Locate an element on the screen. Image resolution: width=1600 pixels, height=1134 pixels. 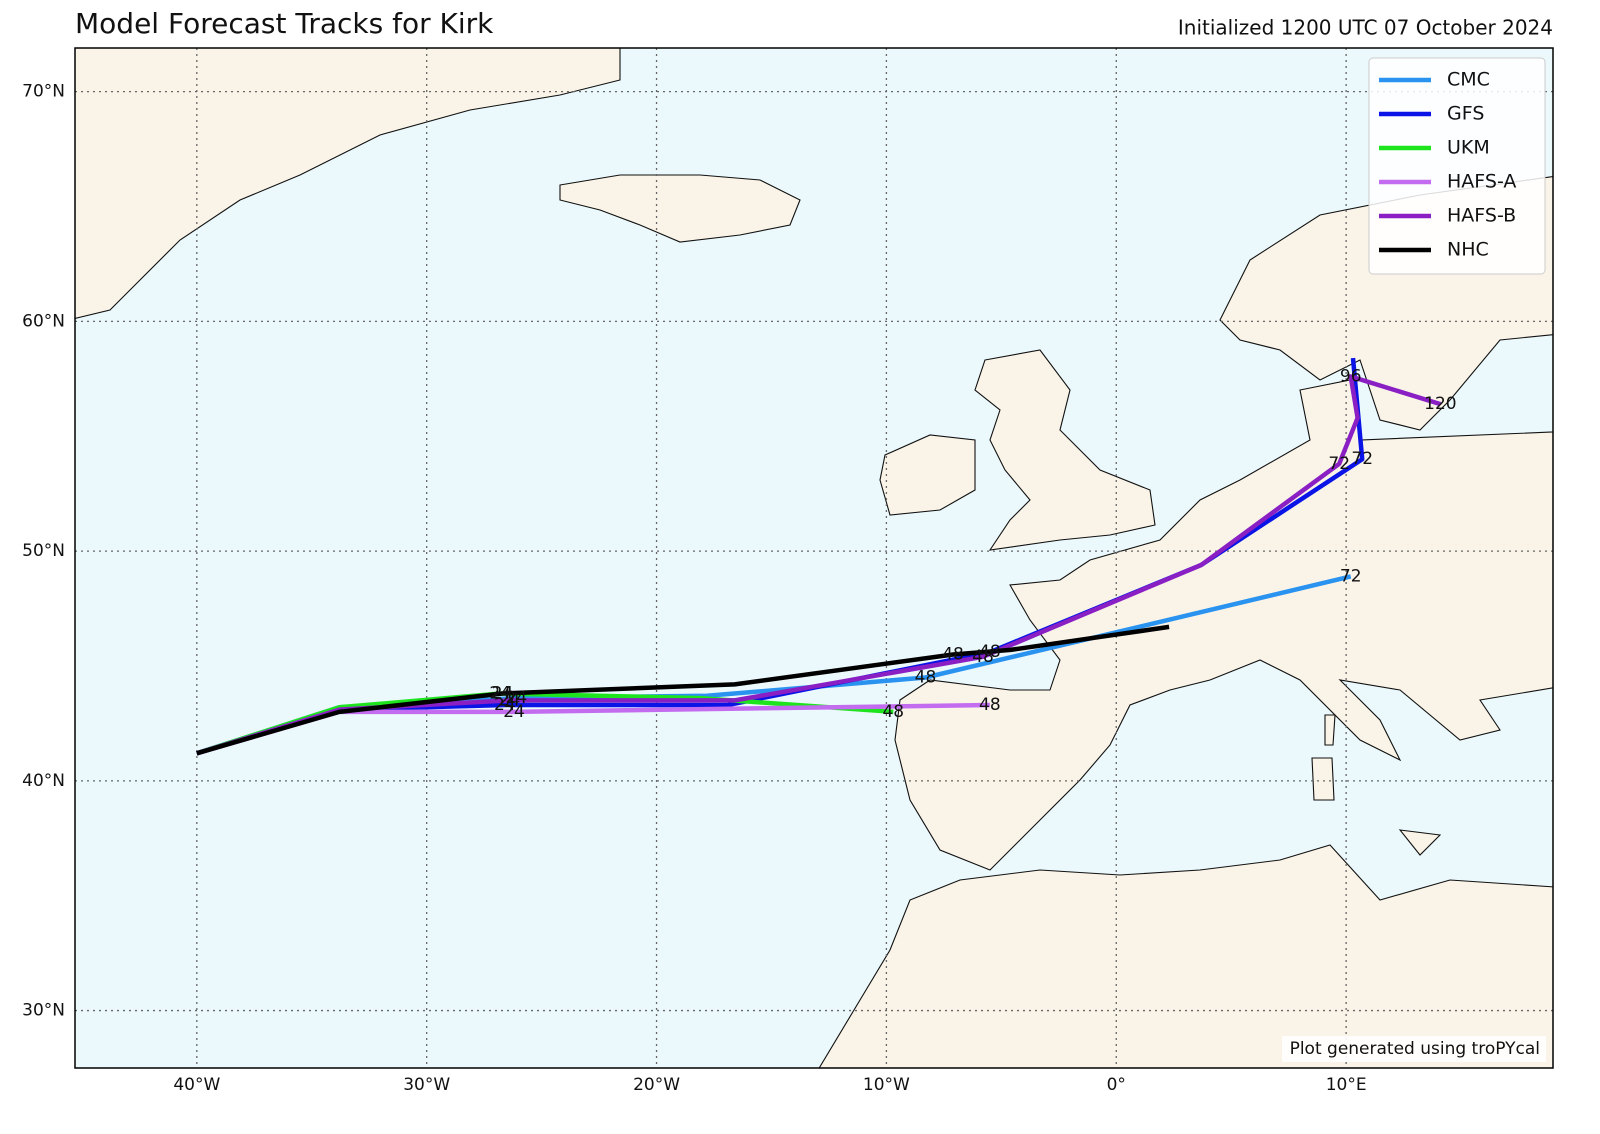
x-tick-label: 10°W is located at coordinates (886, 1085).